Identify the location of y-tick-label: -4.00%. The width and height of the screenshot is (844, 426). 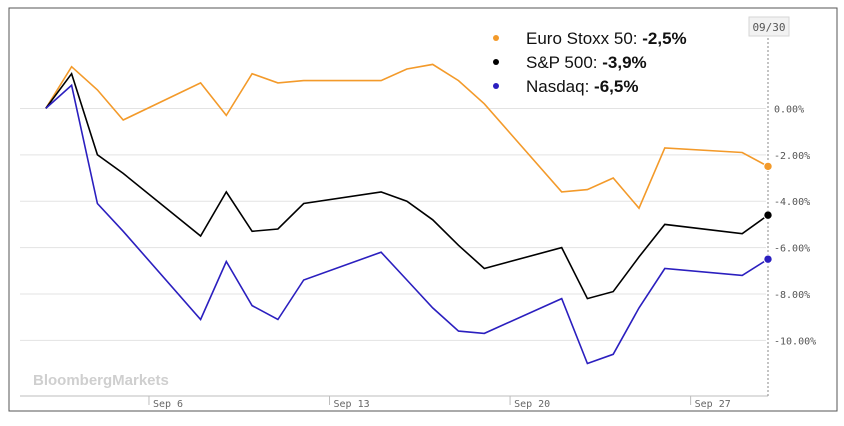
(792, 202).